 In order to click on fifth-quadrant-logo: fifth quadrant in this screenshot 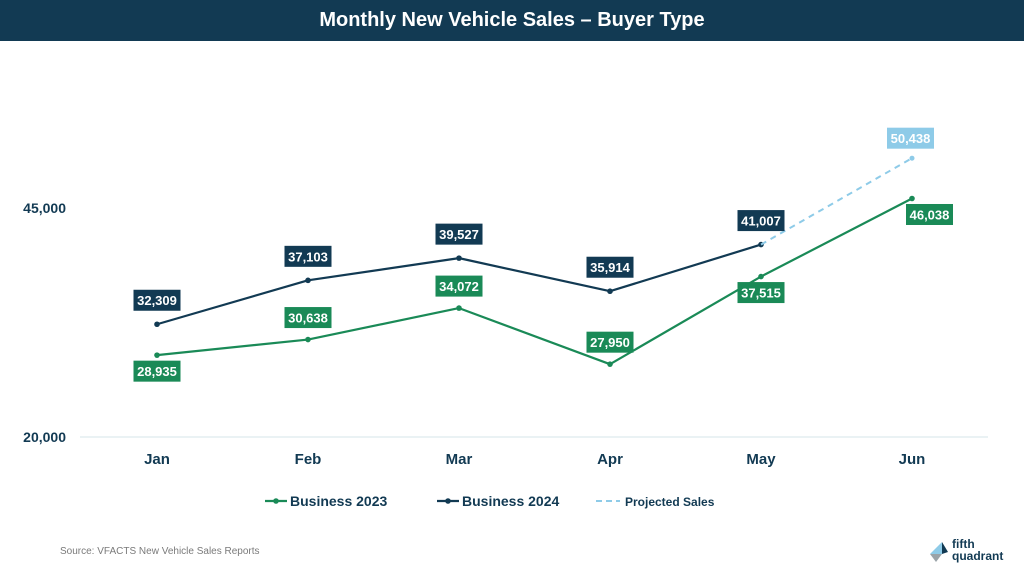, I will do `click(973, 552)`.